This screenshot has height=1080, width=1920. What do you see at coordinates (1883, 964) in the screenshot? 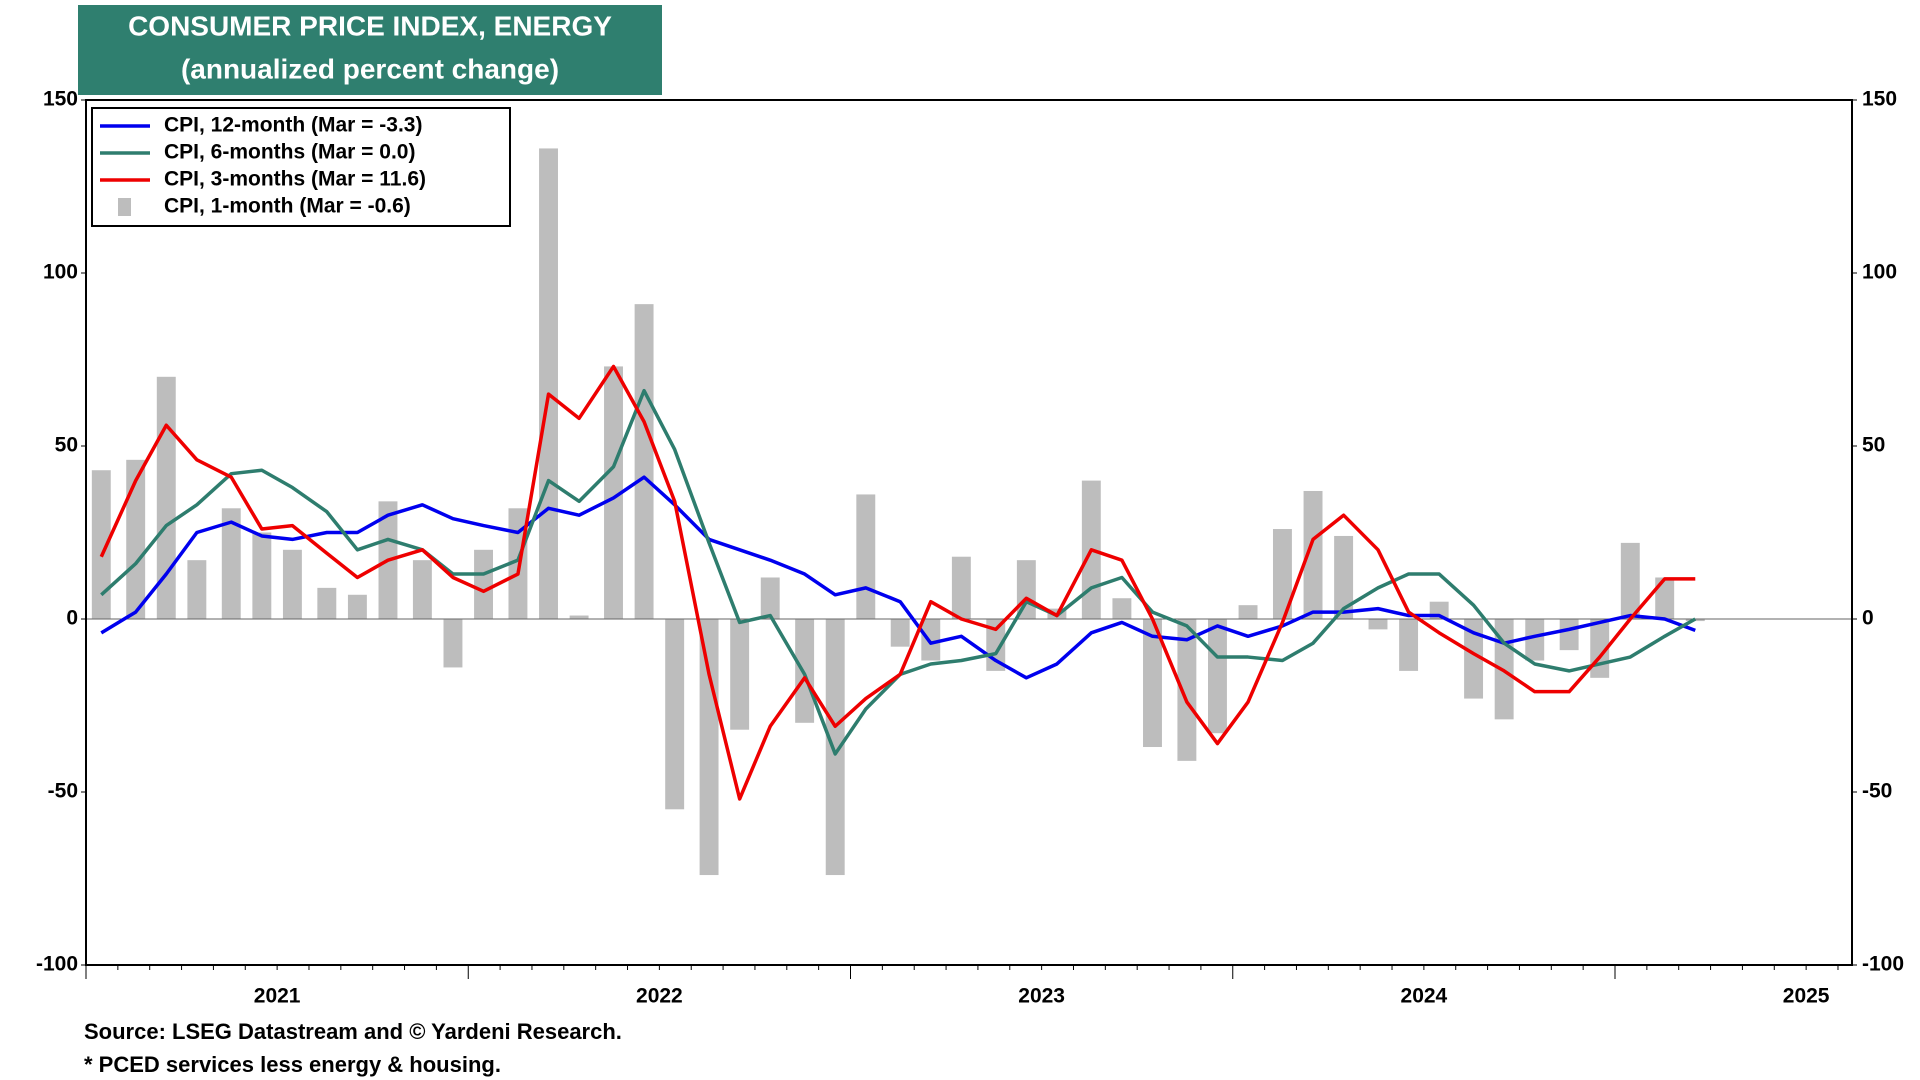
I see `y2-tick-label: -100` at bounding box center [1883, 964].